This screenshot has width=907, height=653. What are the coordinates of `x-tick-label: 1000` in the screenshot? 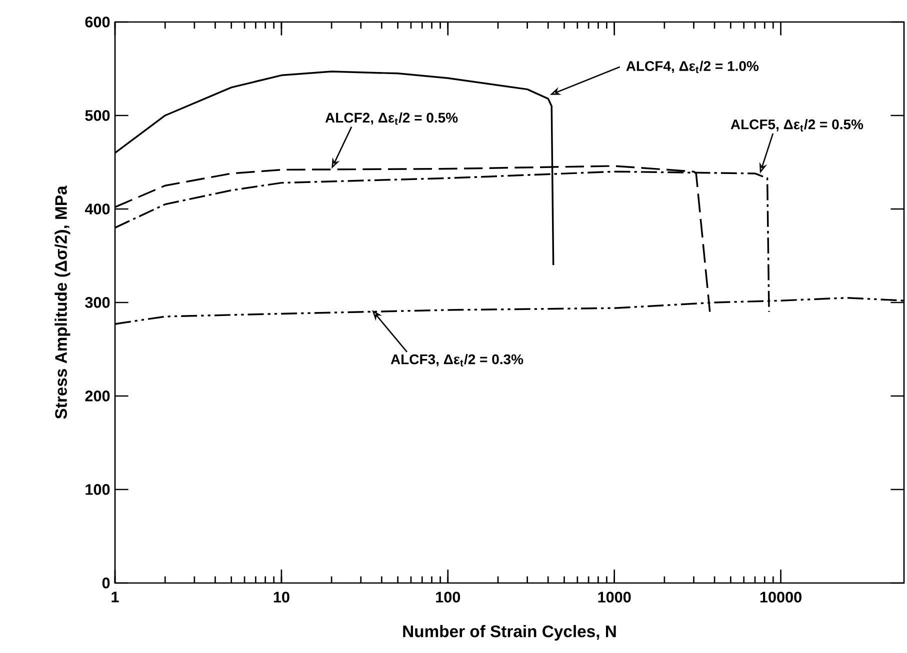 It's located at (614, 597).